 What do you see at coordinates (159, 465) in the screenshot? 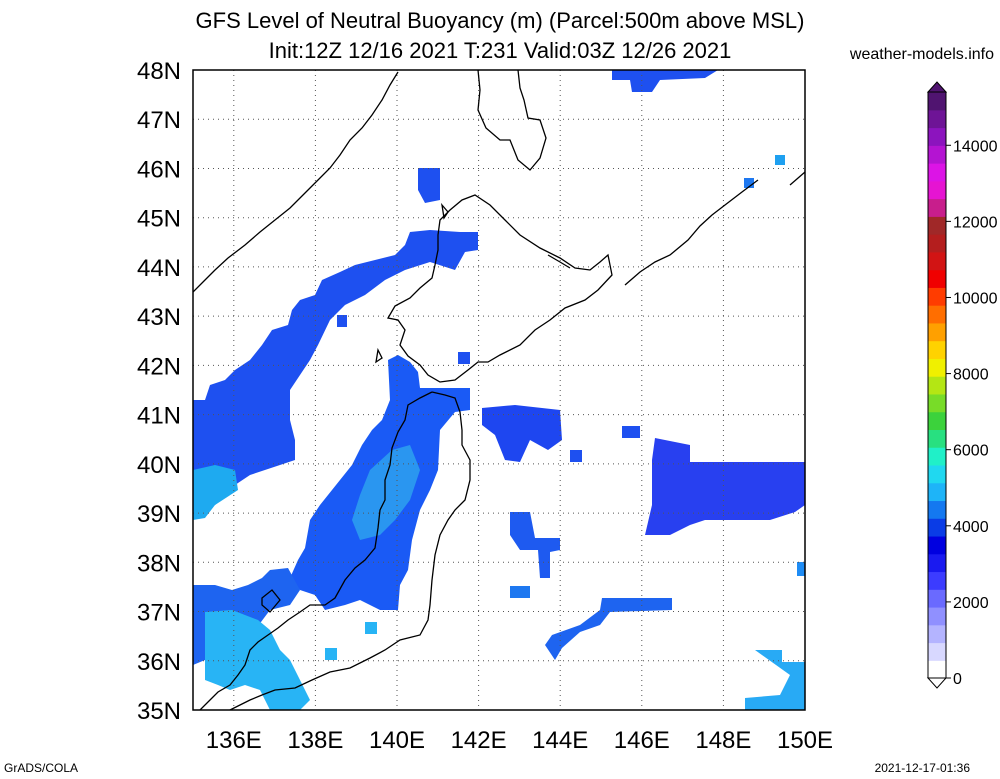
I see `lat-tick-label: 40N` at bounding box center [159, 465].